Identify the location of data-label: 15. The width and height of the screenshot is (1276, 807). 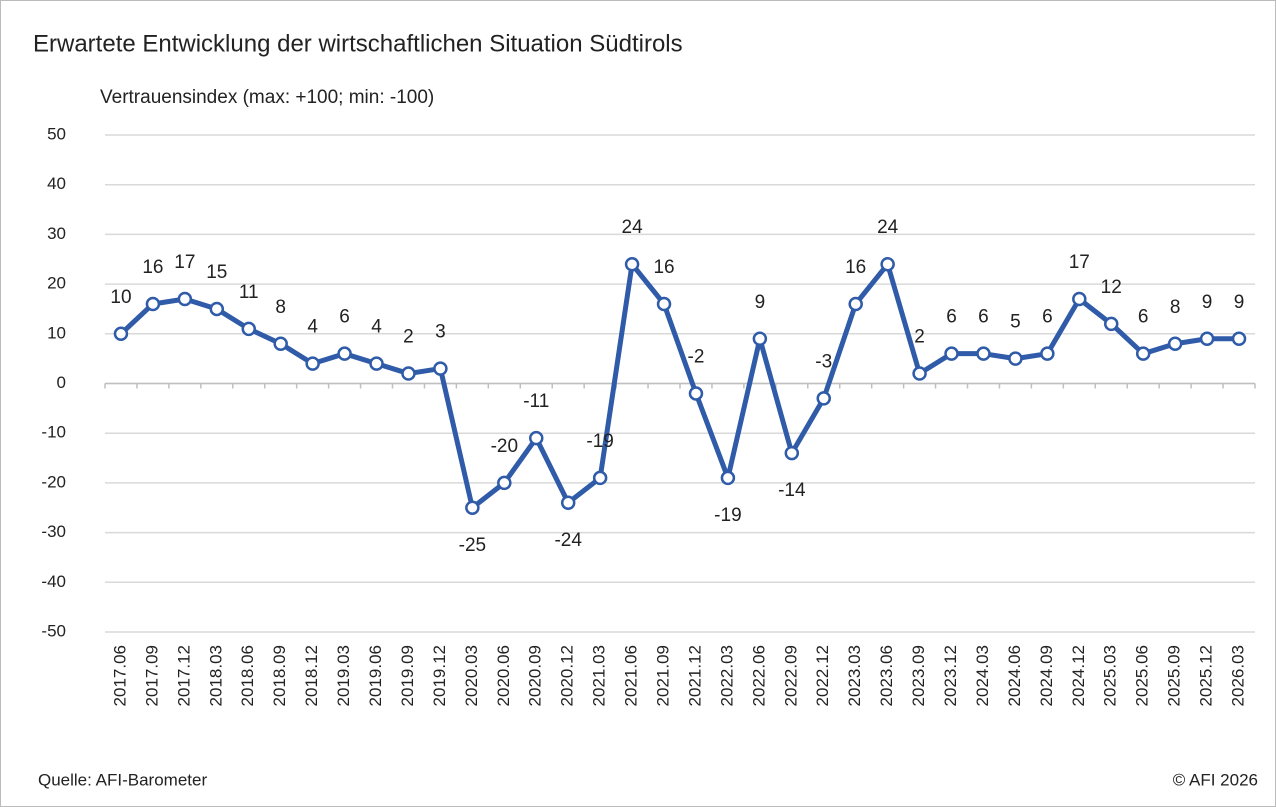
(216, 272).